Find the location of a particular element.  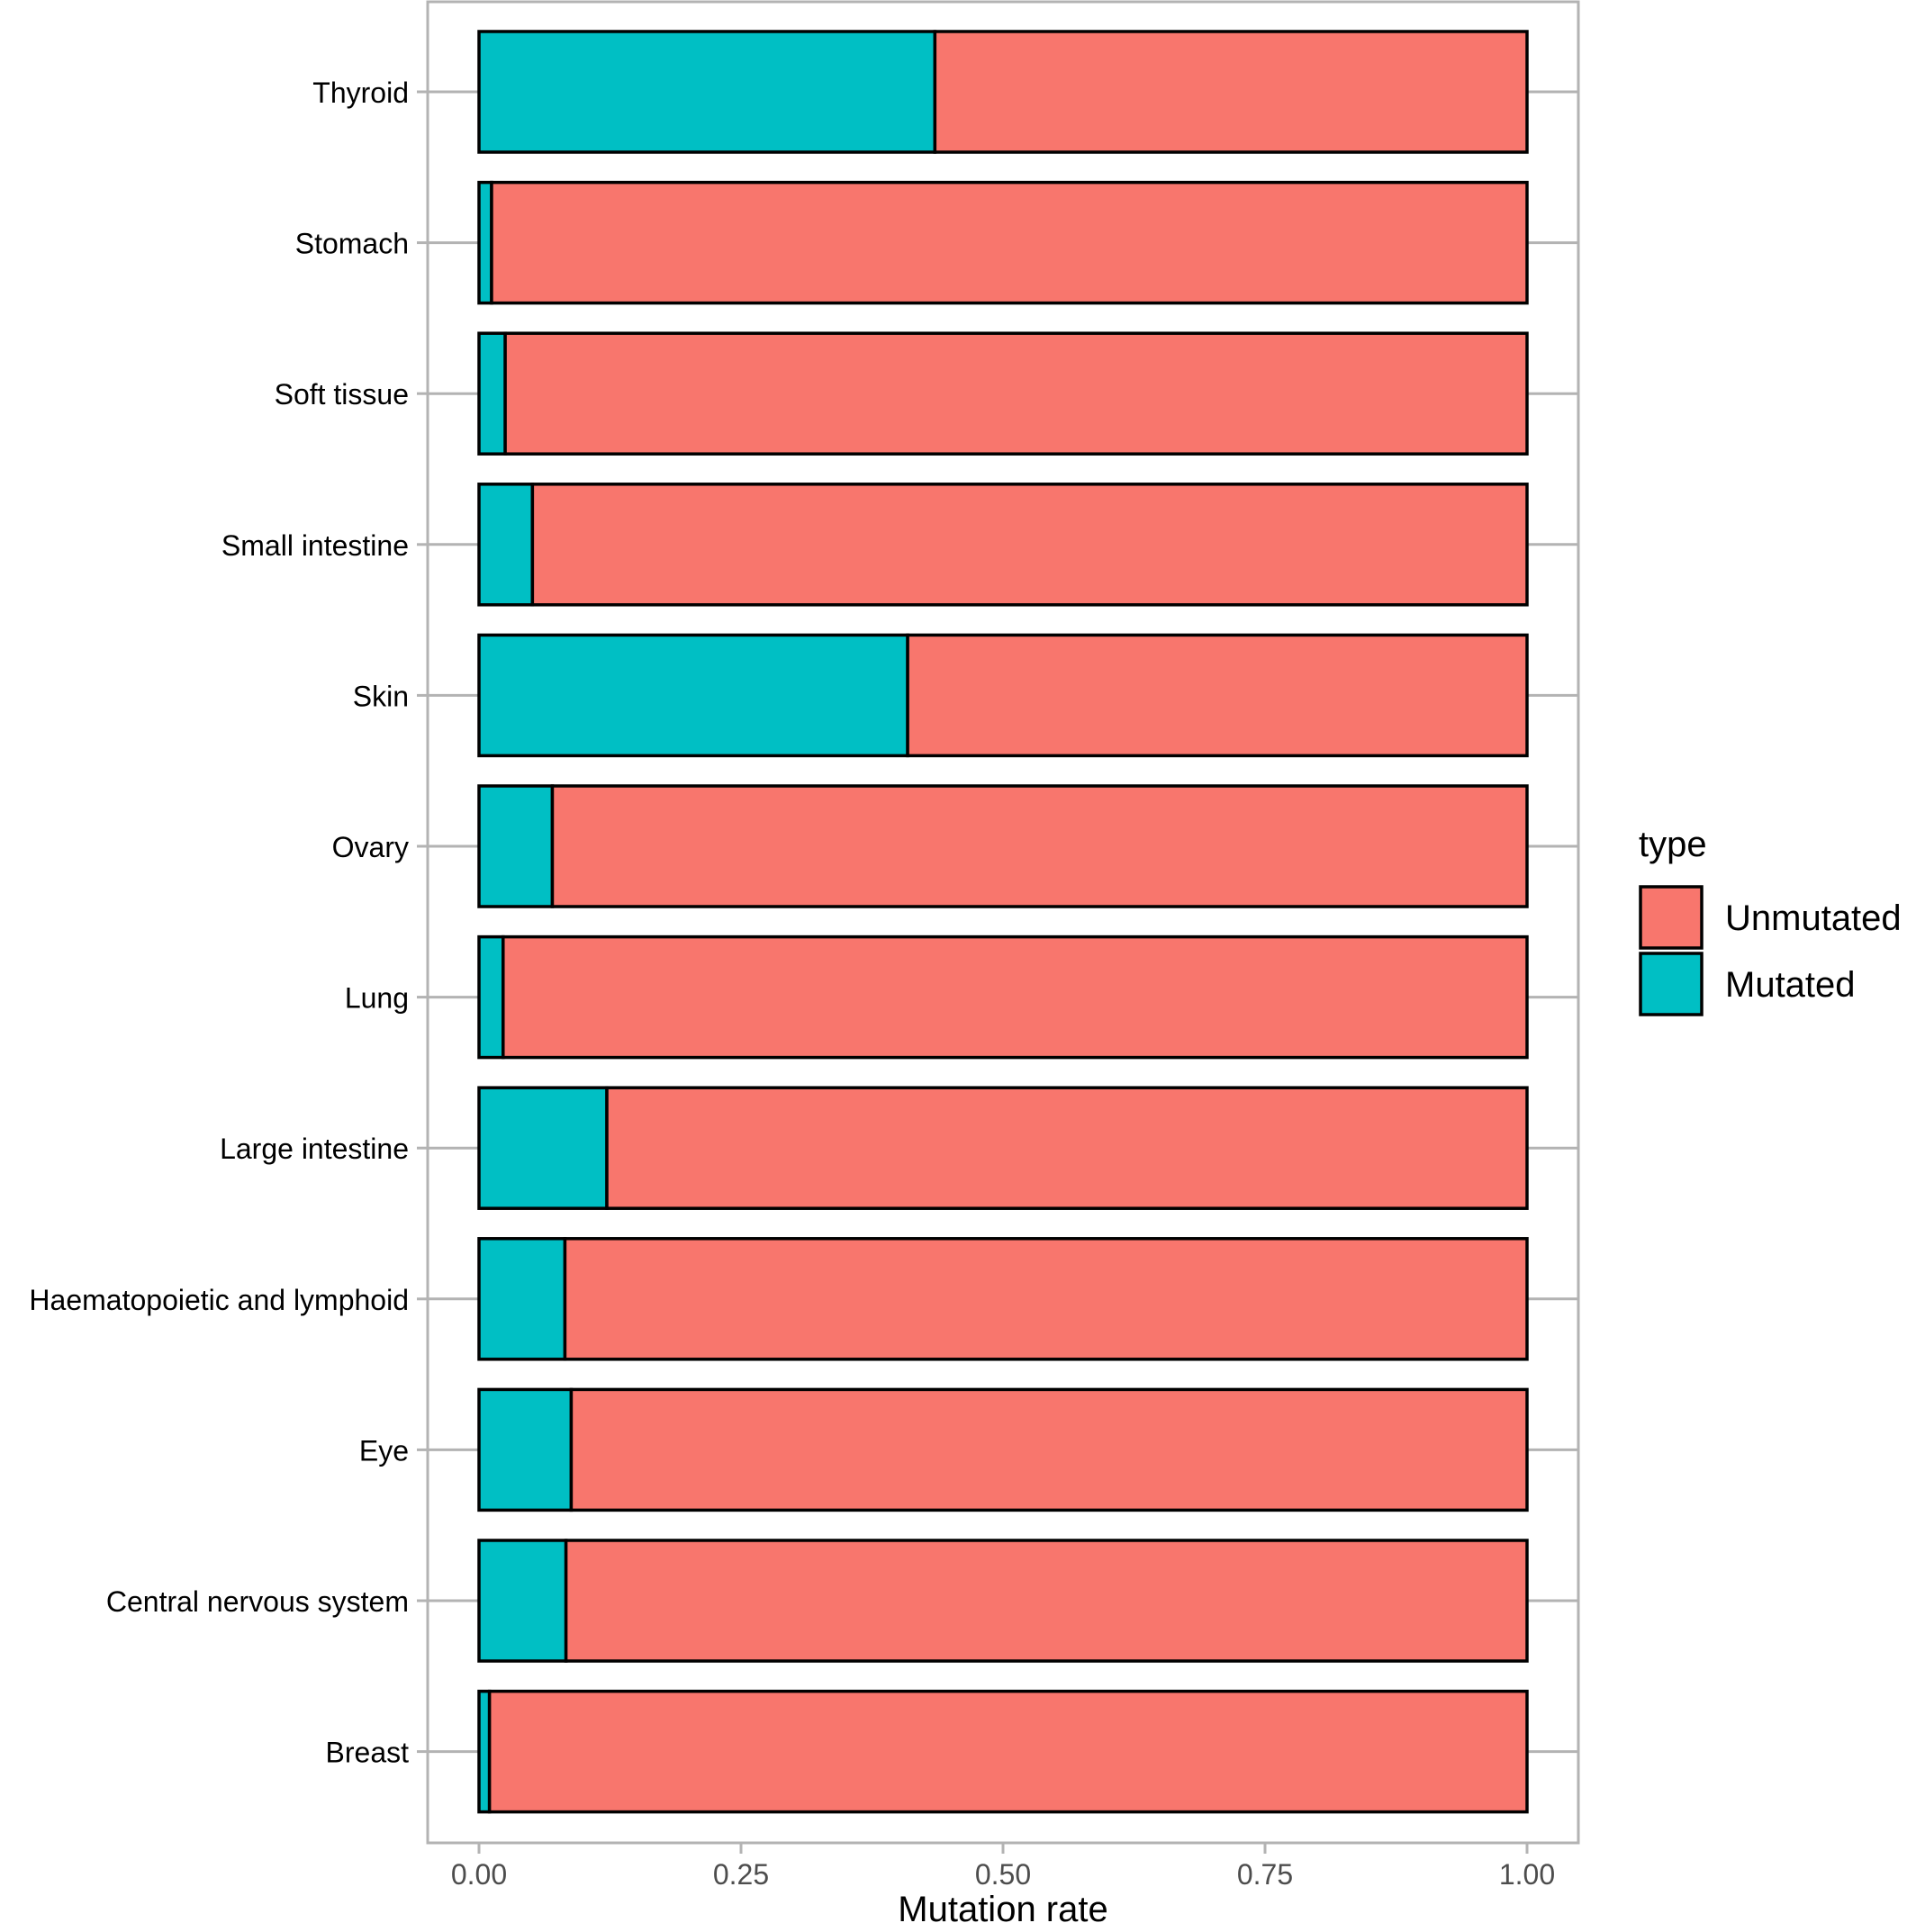

x-axis: 0.00 0.25 0.50 0.75 1.00 is located at coordinates (1003, 1867).